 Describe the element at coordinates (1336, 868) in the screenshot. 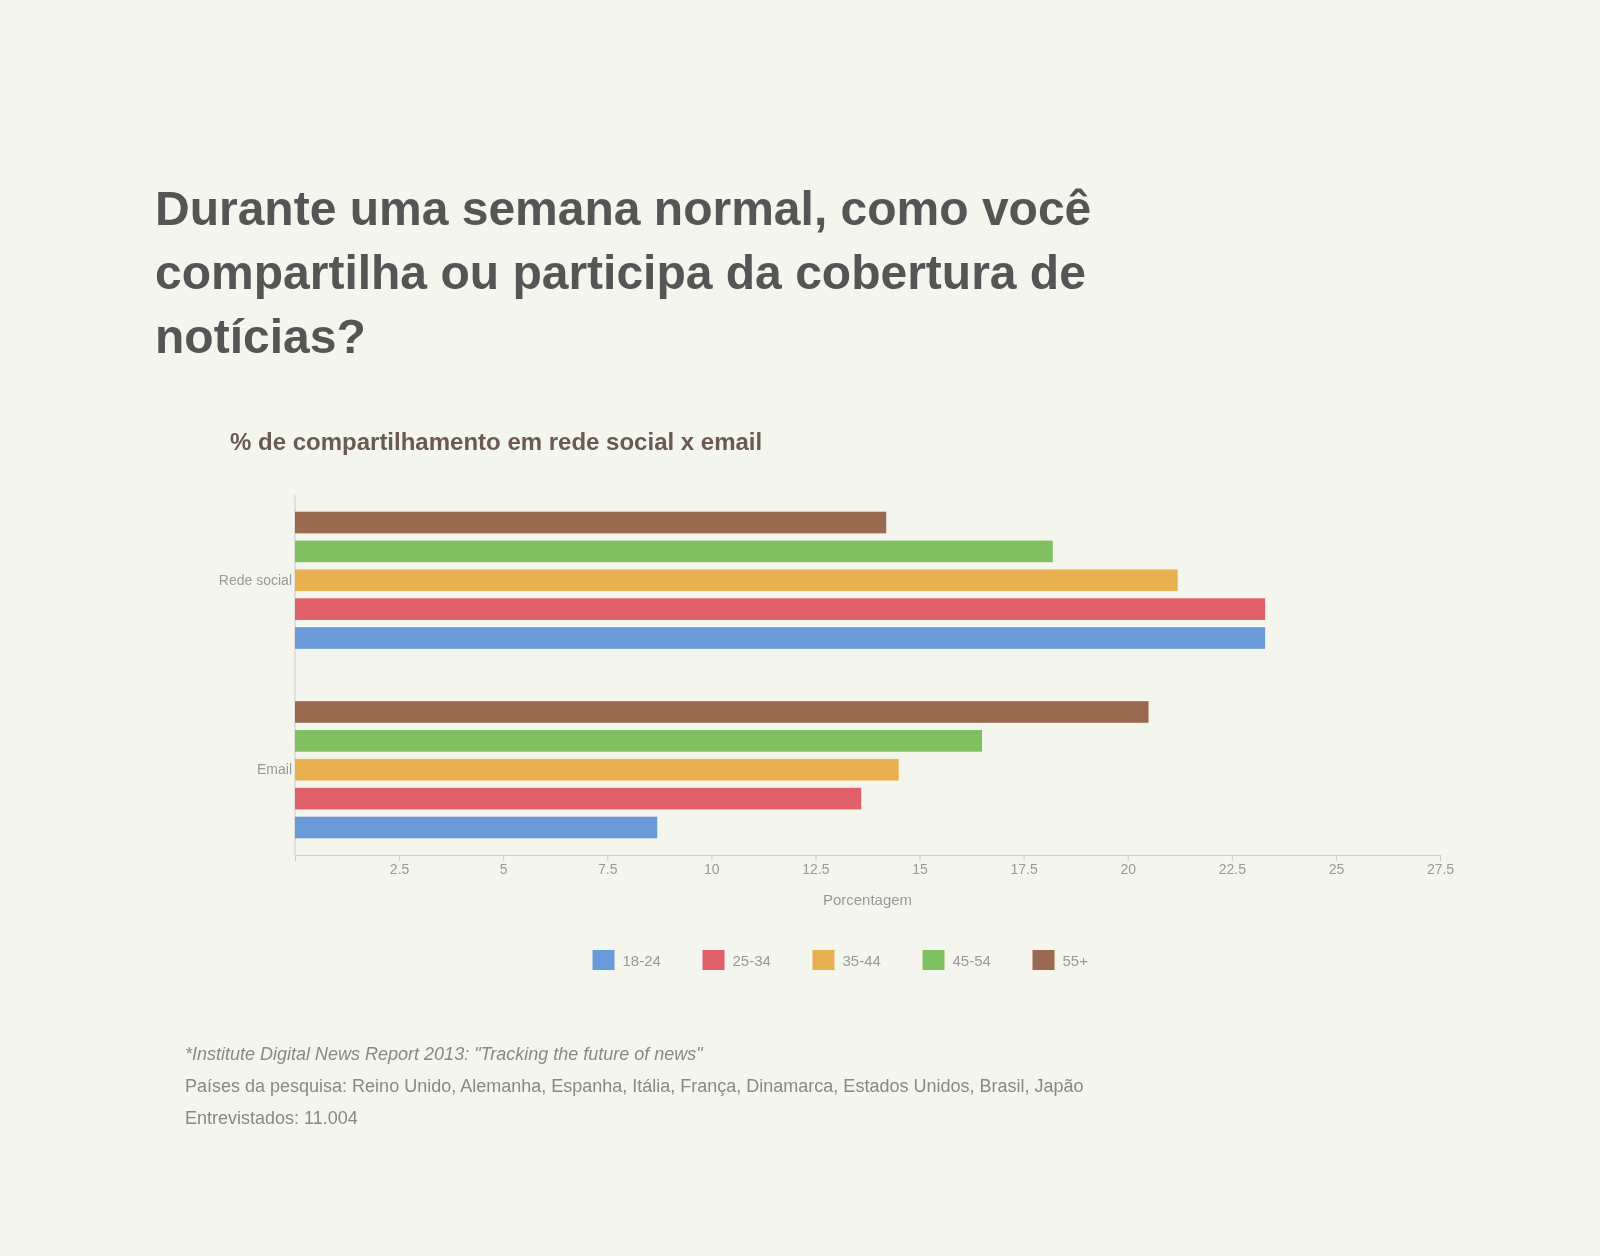

I see `x-tick-label: 25` at that location.